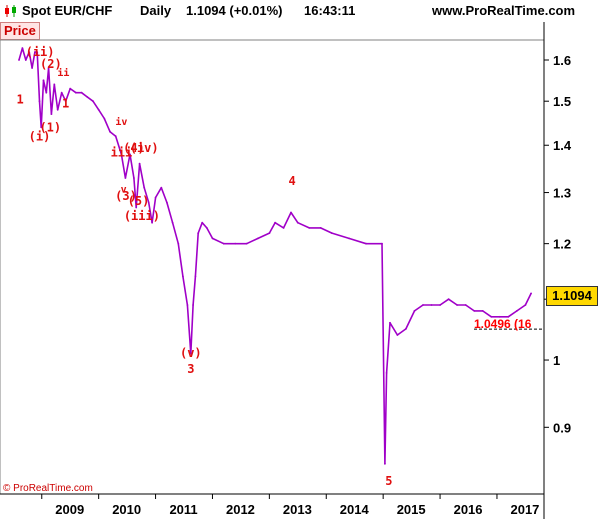 The width and height of the screenshot is (600, 519). I want to click on fib-level-label: 1.0496 (16, so click(503, 324).